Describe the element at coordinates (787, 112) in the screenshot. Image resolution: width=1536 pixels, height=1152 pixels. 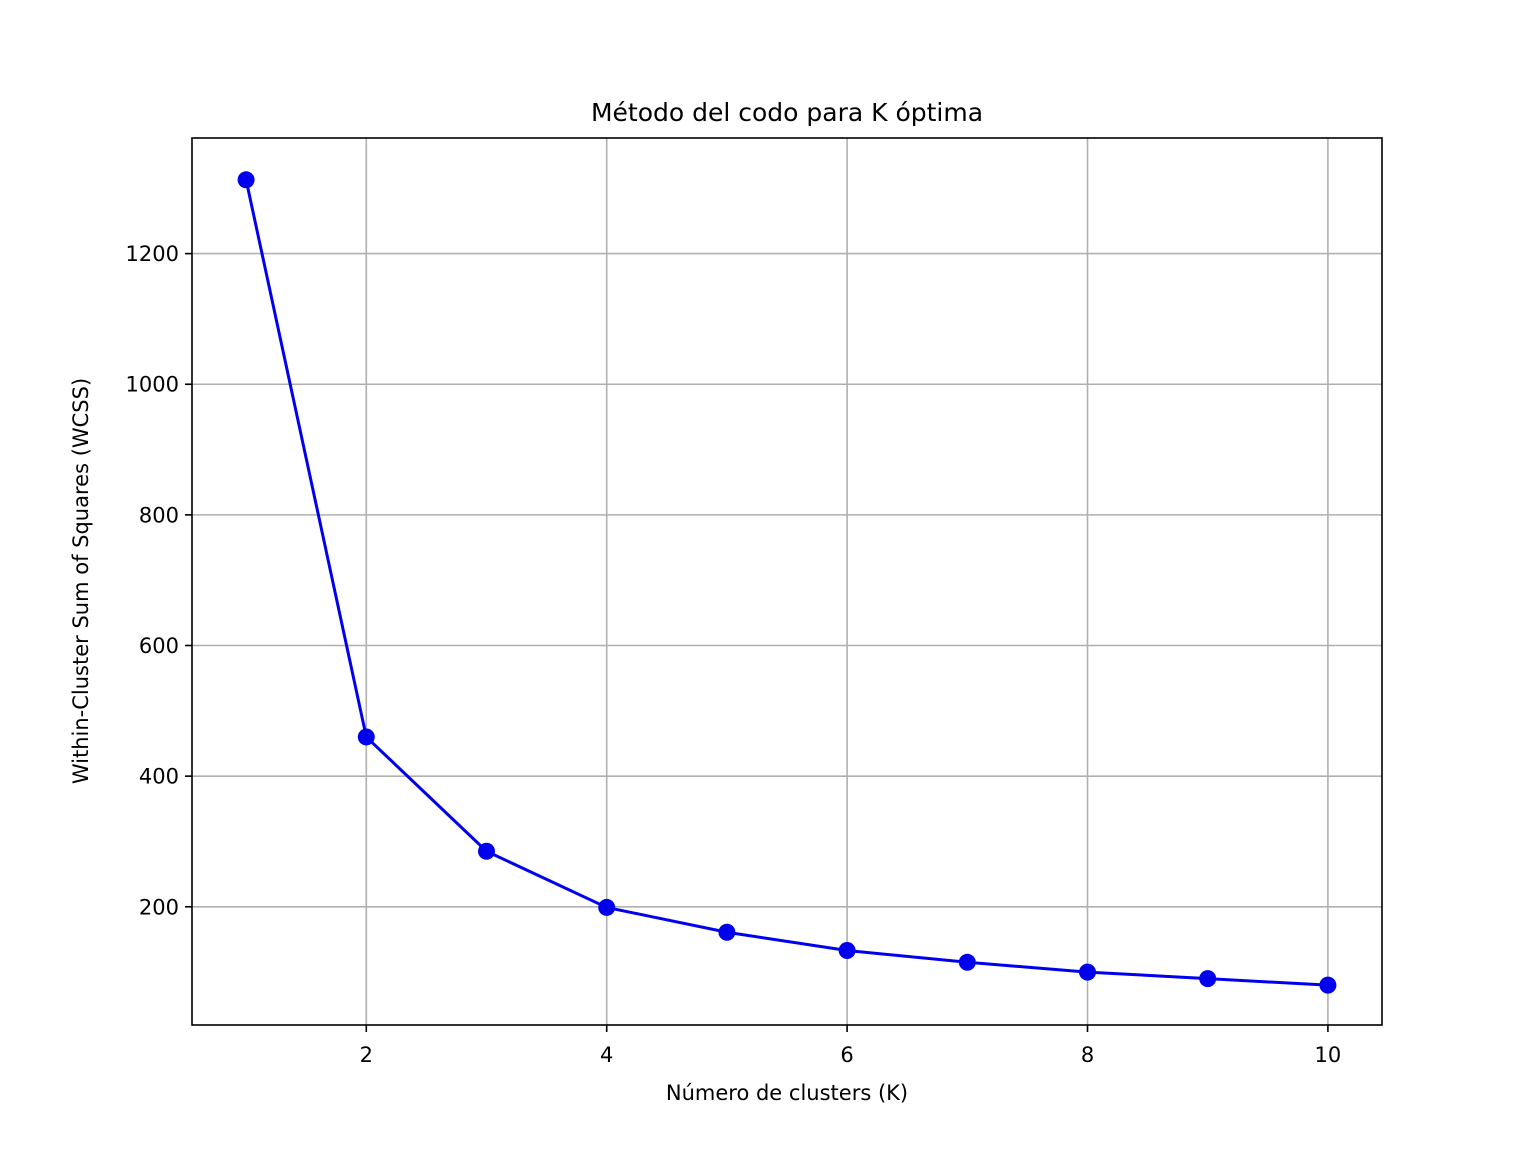
I see `chart-title: Método del codo para K óptima` at that location.